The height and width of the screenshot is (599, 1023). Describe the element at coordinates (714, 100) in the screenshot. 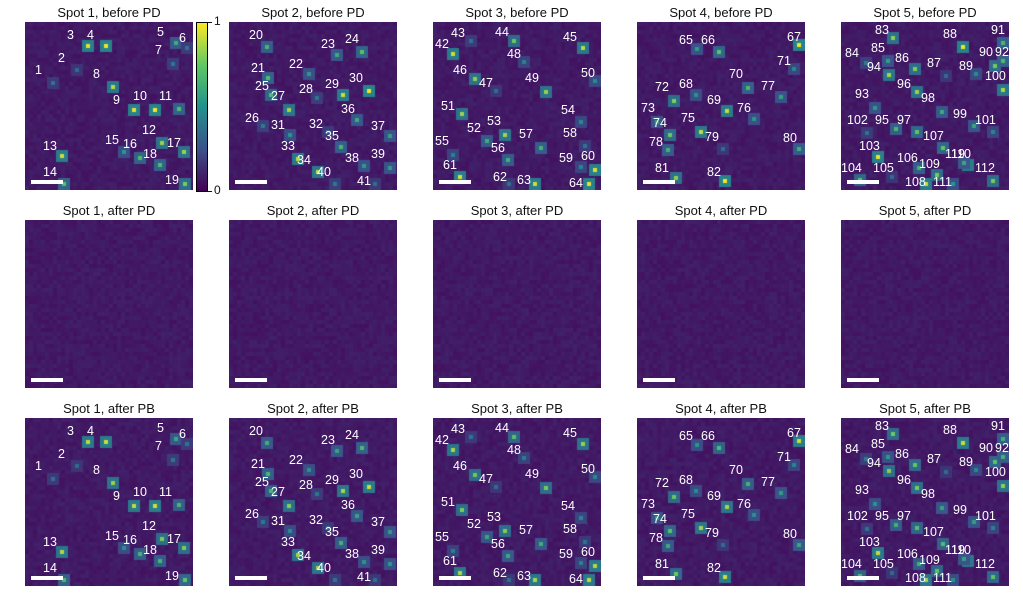

I see `spot-number-label: 69` at that location.